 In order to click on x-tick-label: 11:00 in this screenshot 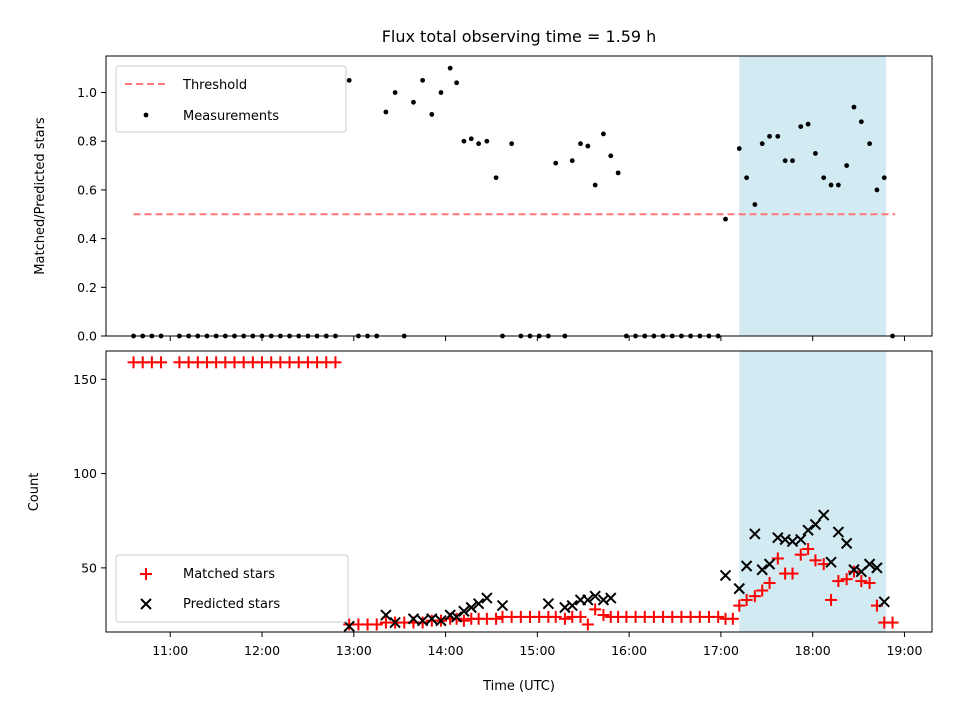, I will do `click(170, 650)`.